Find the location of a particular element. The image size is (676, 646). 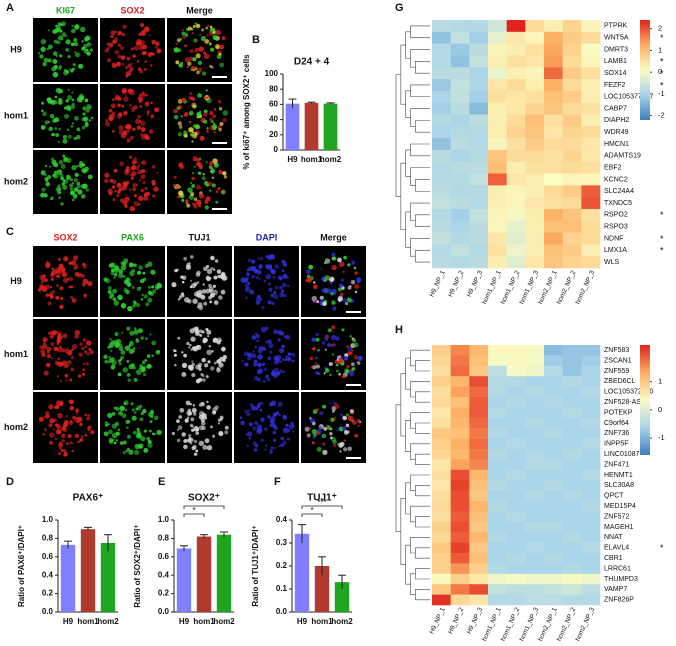

channel-label: TUJ1 is located at coordinates (199, 237).